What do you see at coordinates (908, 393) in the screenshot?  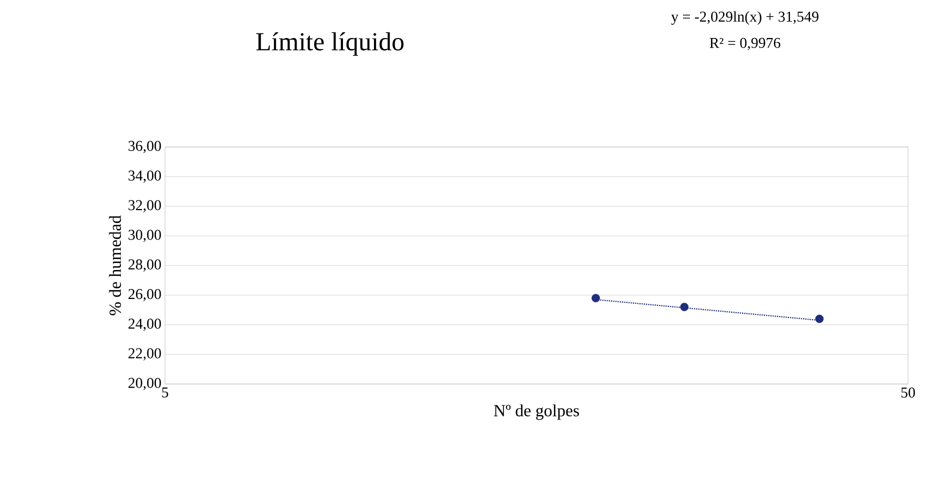 I see `x-tick-label: 50` at bounding box center [908, 393].